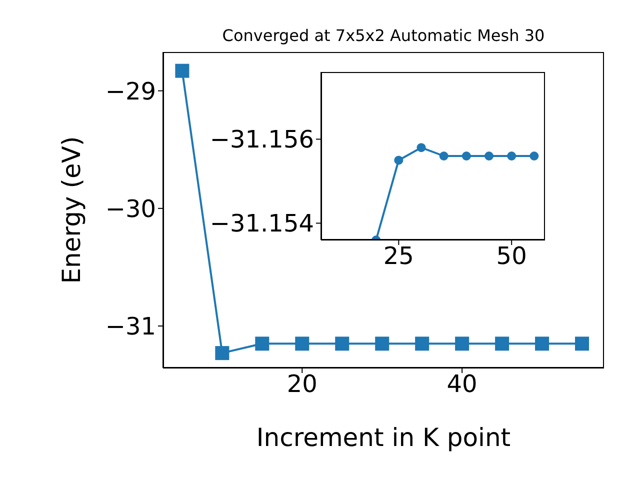 The width and height of the screenshot is (640, 480). What do you see at coordinates (383, 437) in the screenshot?
I see `x-axis-title: Increment in K point` at bounding box center [383, 437].